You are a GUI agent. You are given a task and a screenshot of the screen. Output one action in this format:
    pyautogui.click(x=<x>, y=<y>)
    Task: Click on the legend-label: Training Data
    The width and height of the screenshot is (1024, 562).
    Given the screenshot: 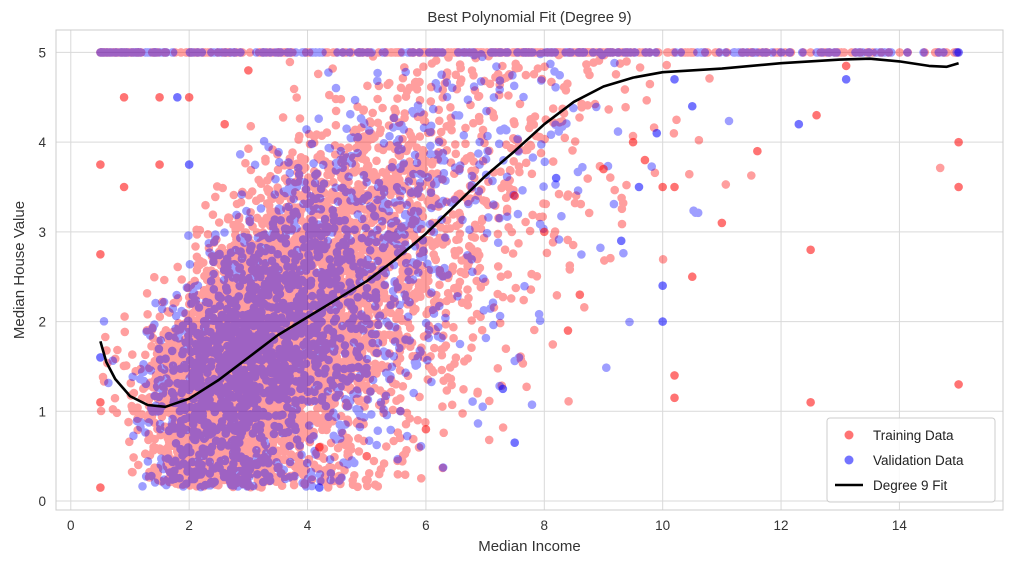 What is the action you would take?
    pyautogui.click(x=913, y=435)
    